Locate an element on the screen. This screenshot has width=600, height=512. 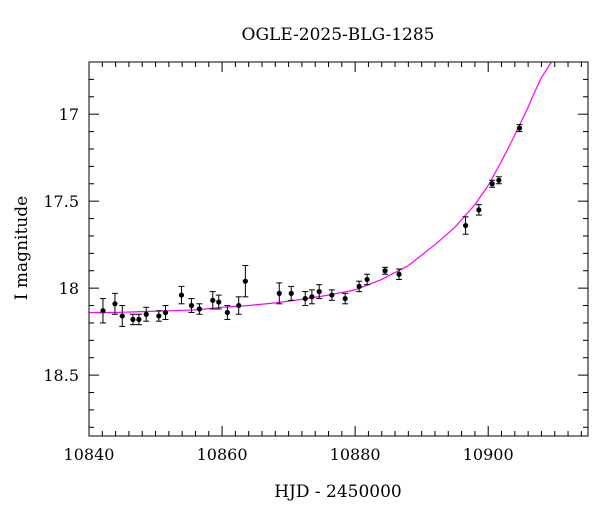
chart-title: OGLE-2025-BLG-1285 is located at coordinates (338, 35).